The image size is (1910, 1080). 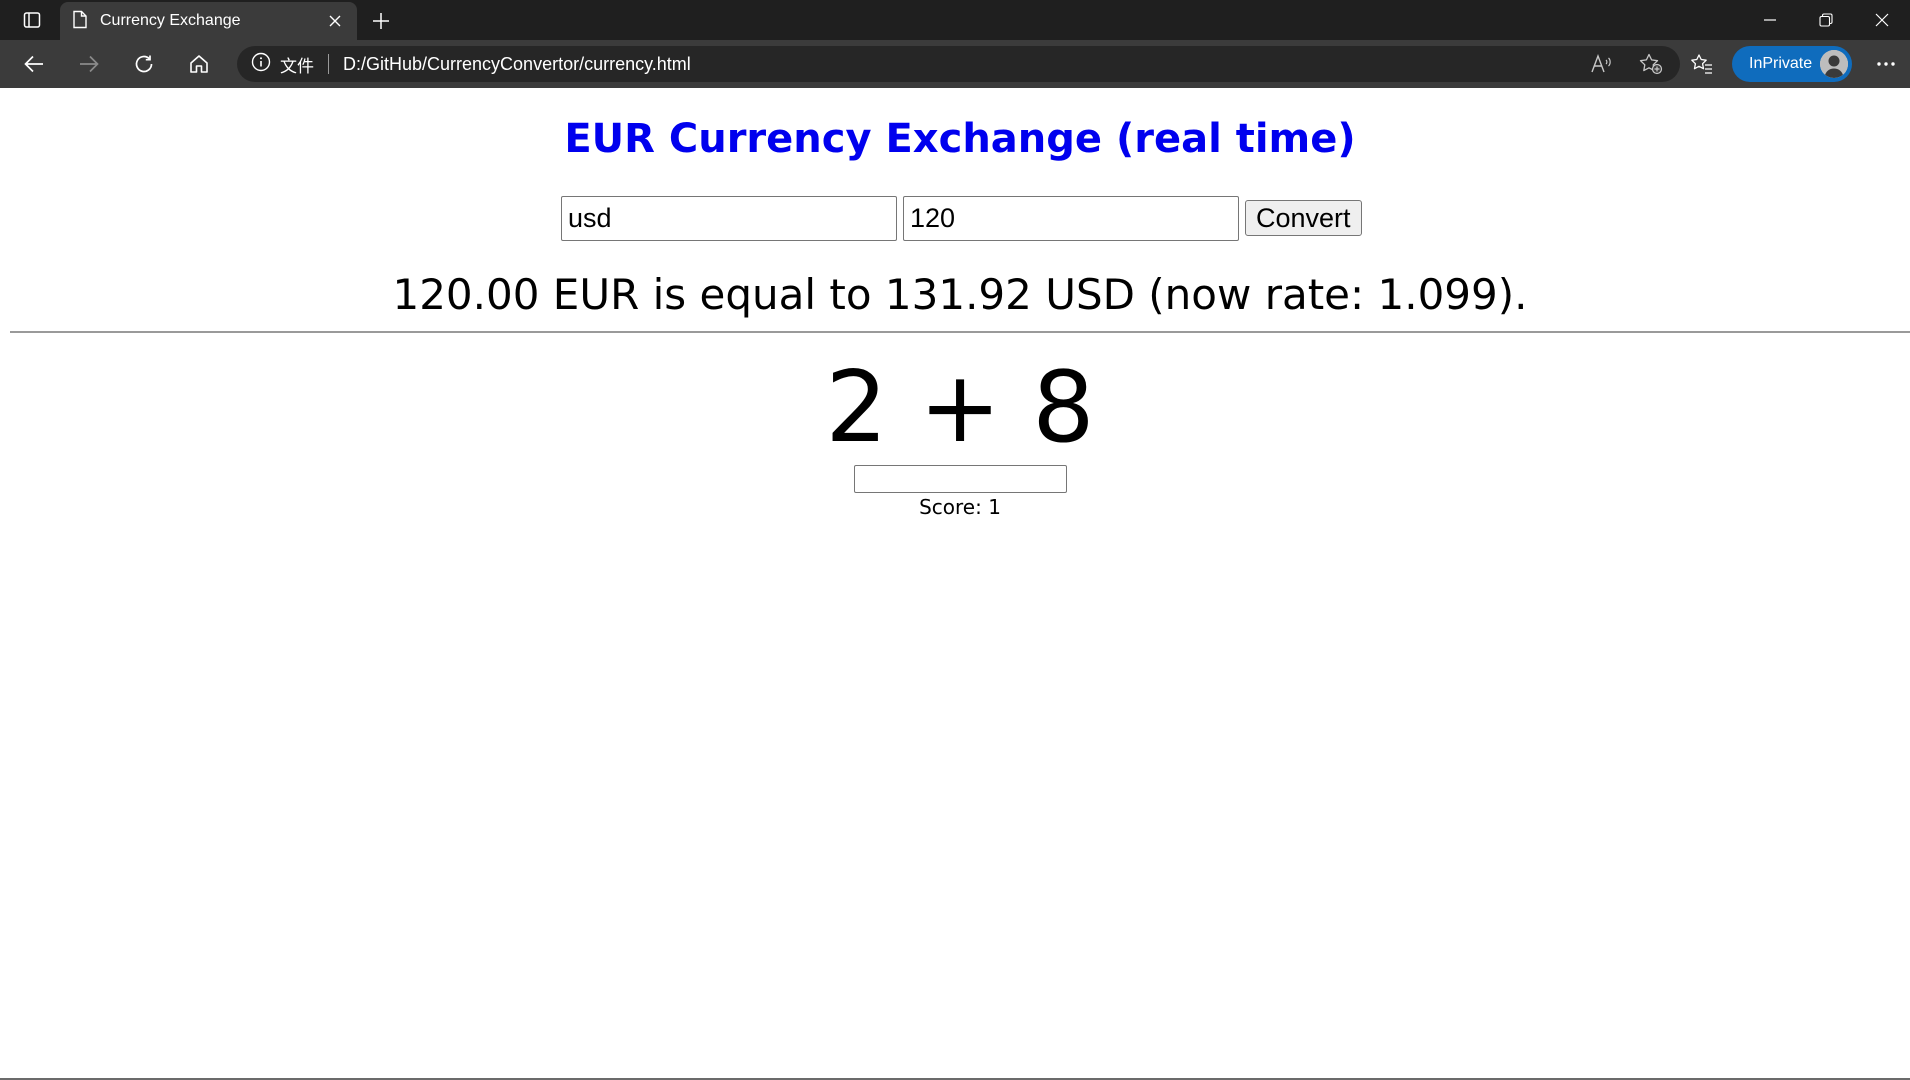 What do you see at coordinates (144, 64) in the screenshot?
I see `refresh-icon` at bounding box center [144, 64].